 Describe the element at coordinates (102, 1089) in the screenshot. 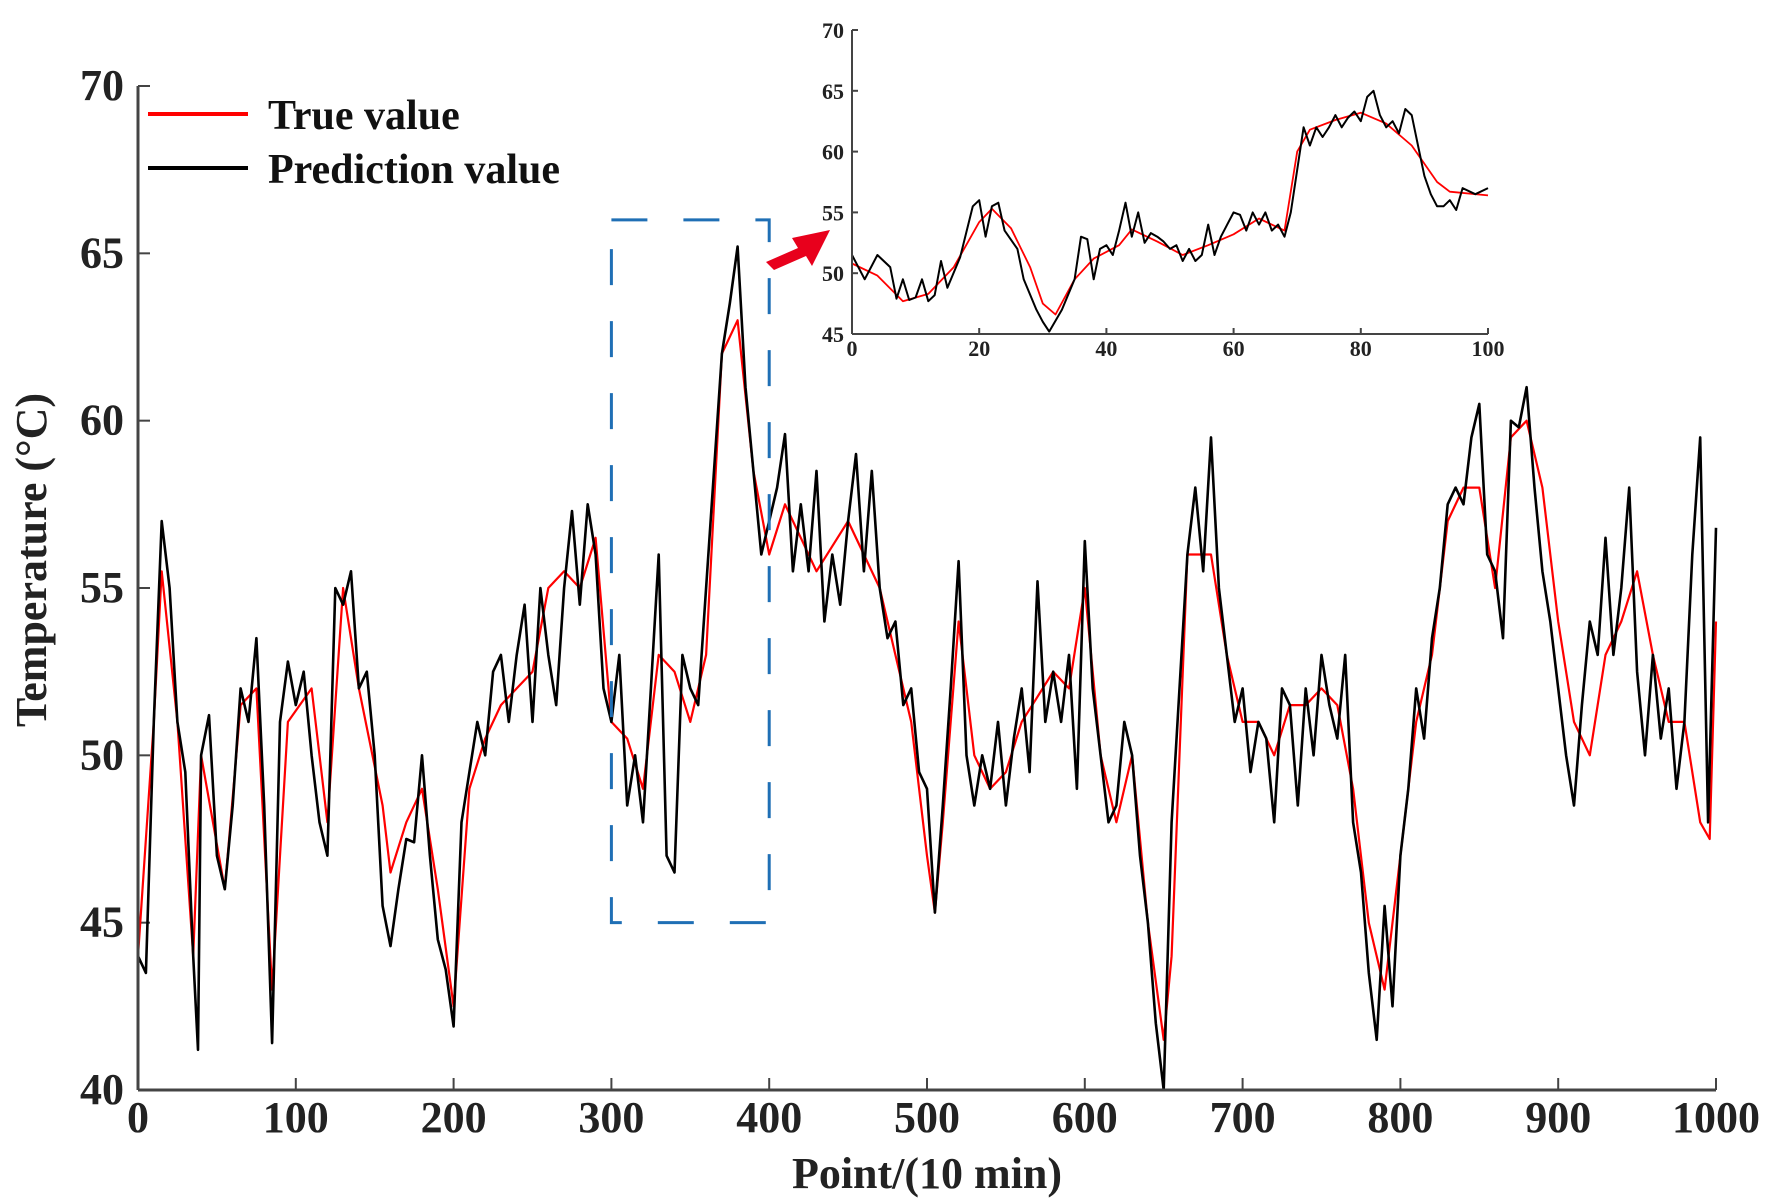

I see `main-y-tick-label: 40` at that location.